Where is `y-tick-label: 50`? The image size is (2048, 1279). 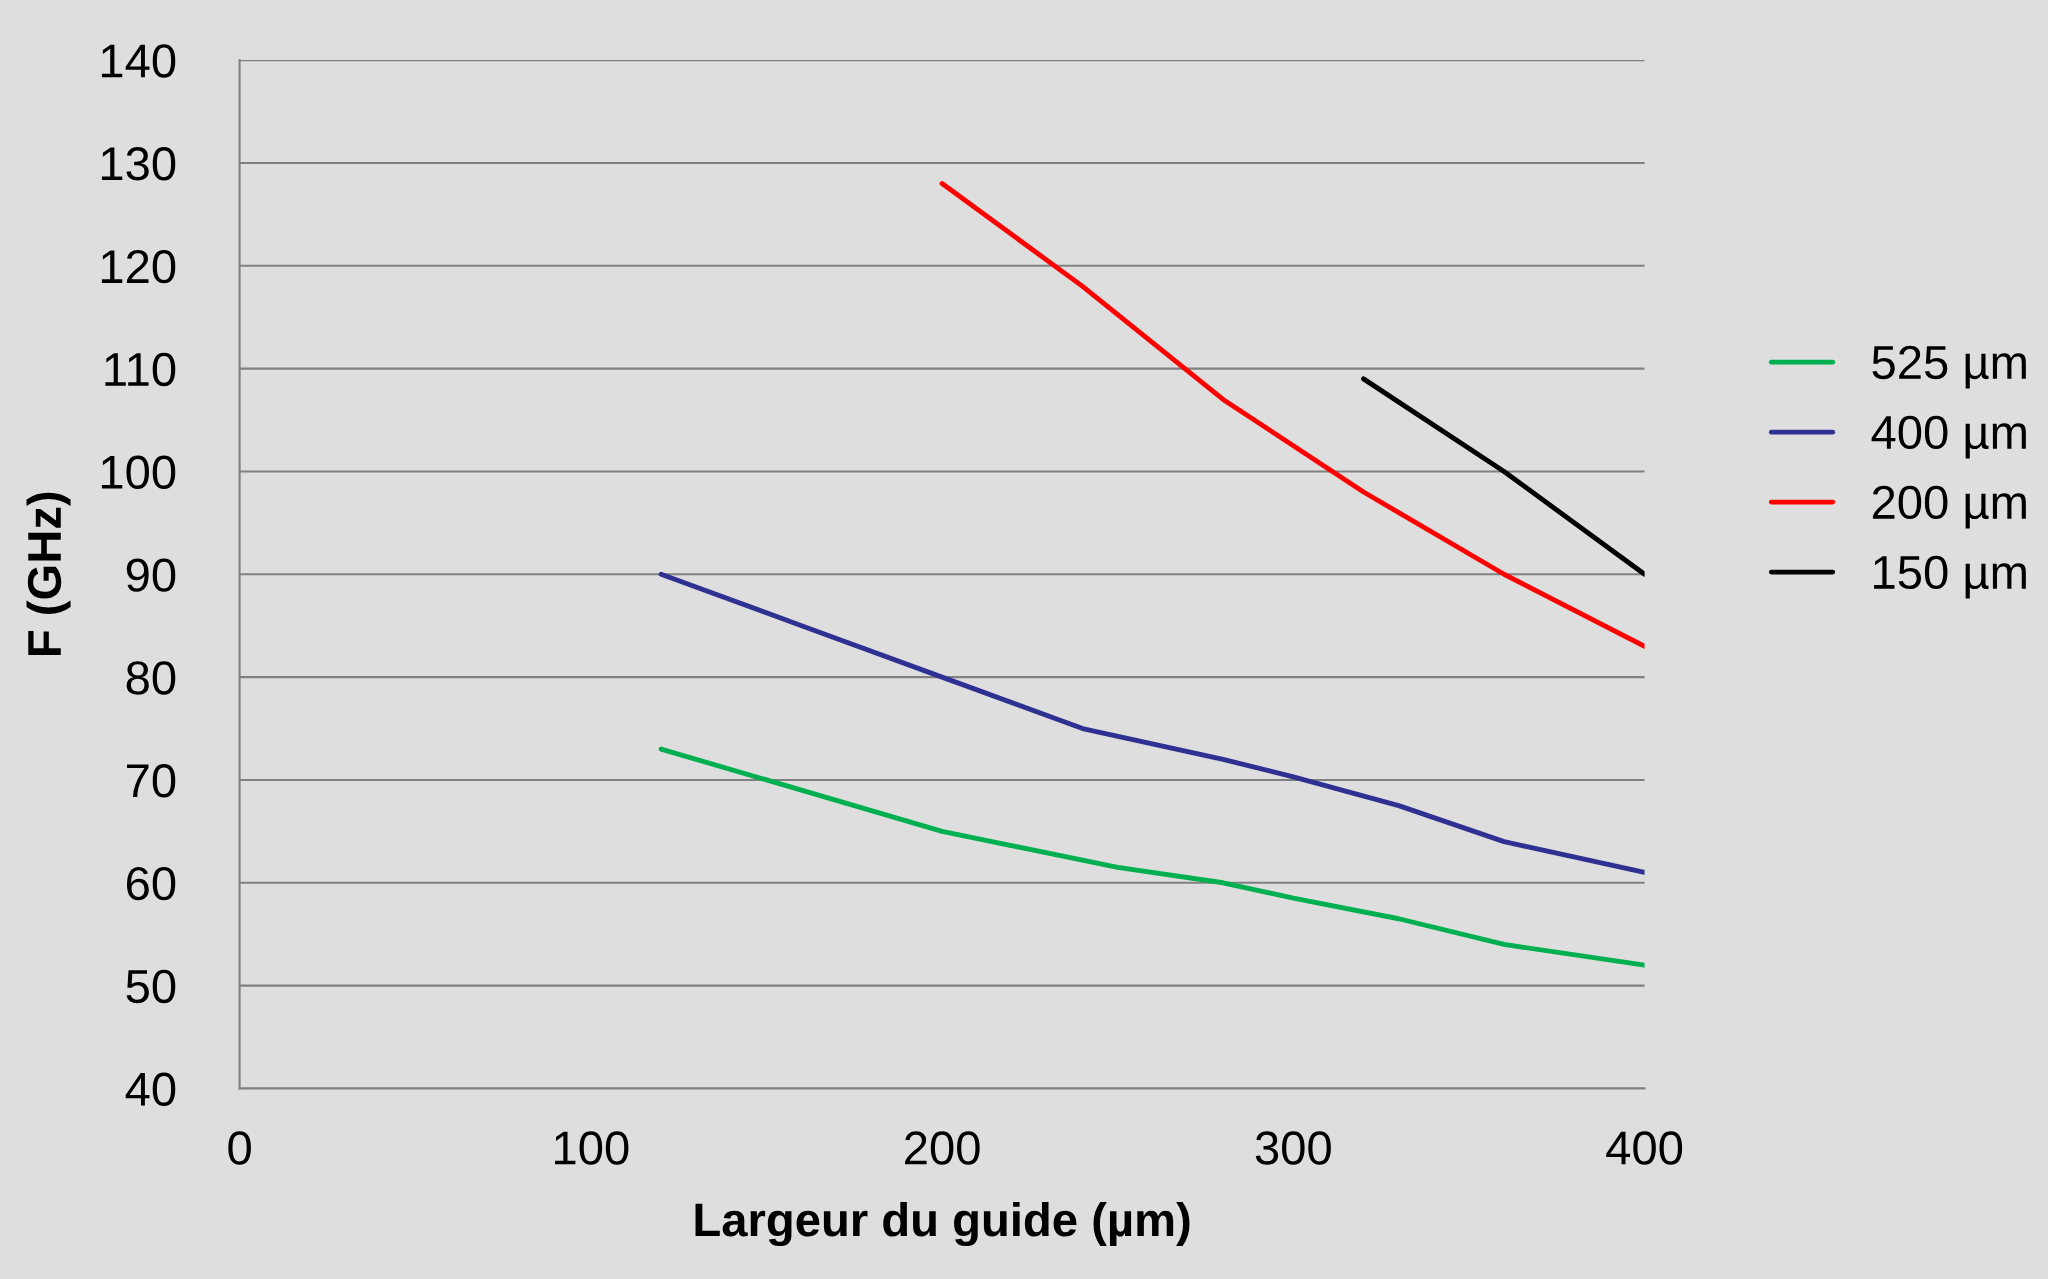
y-tick-label: 50 is located at coordinates (151, 986).